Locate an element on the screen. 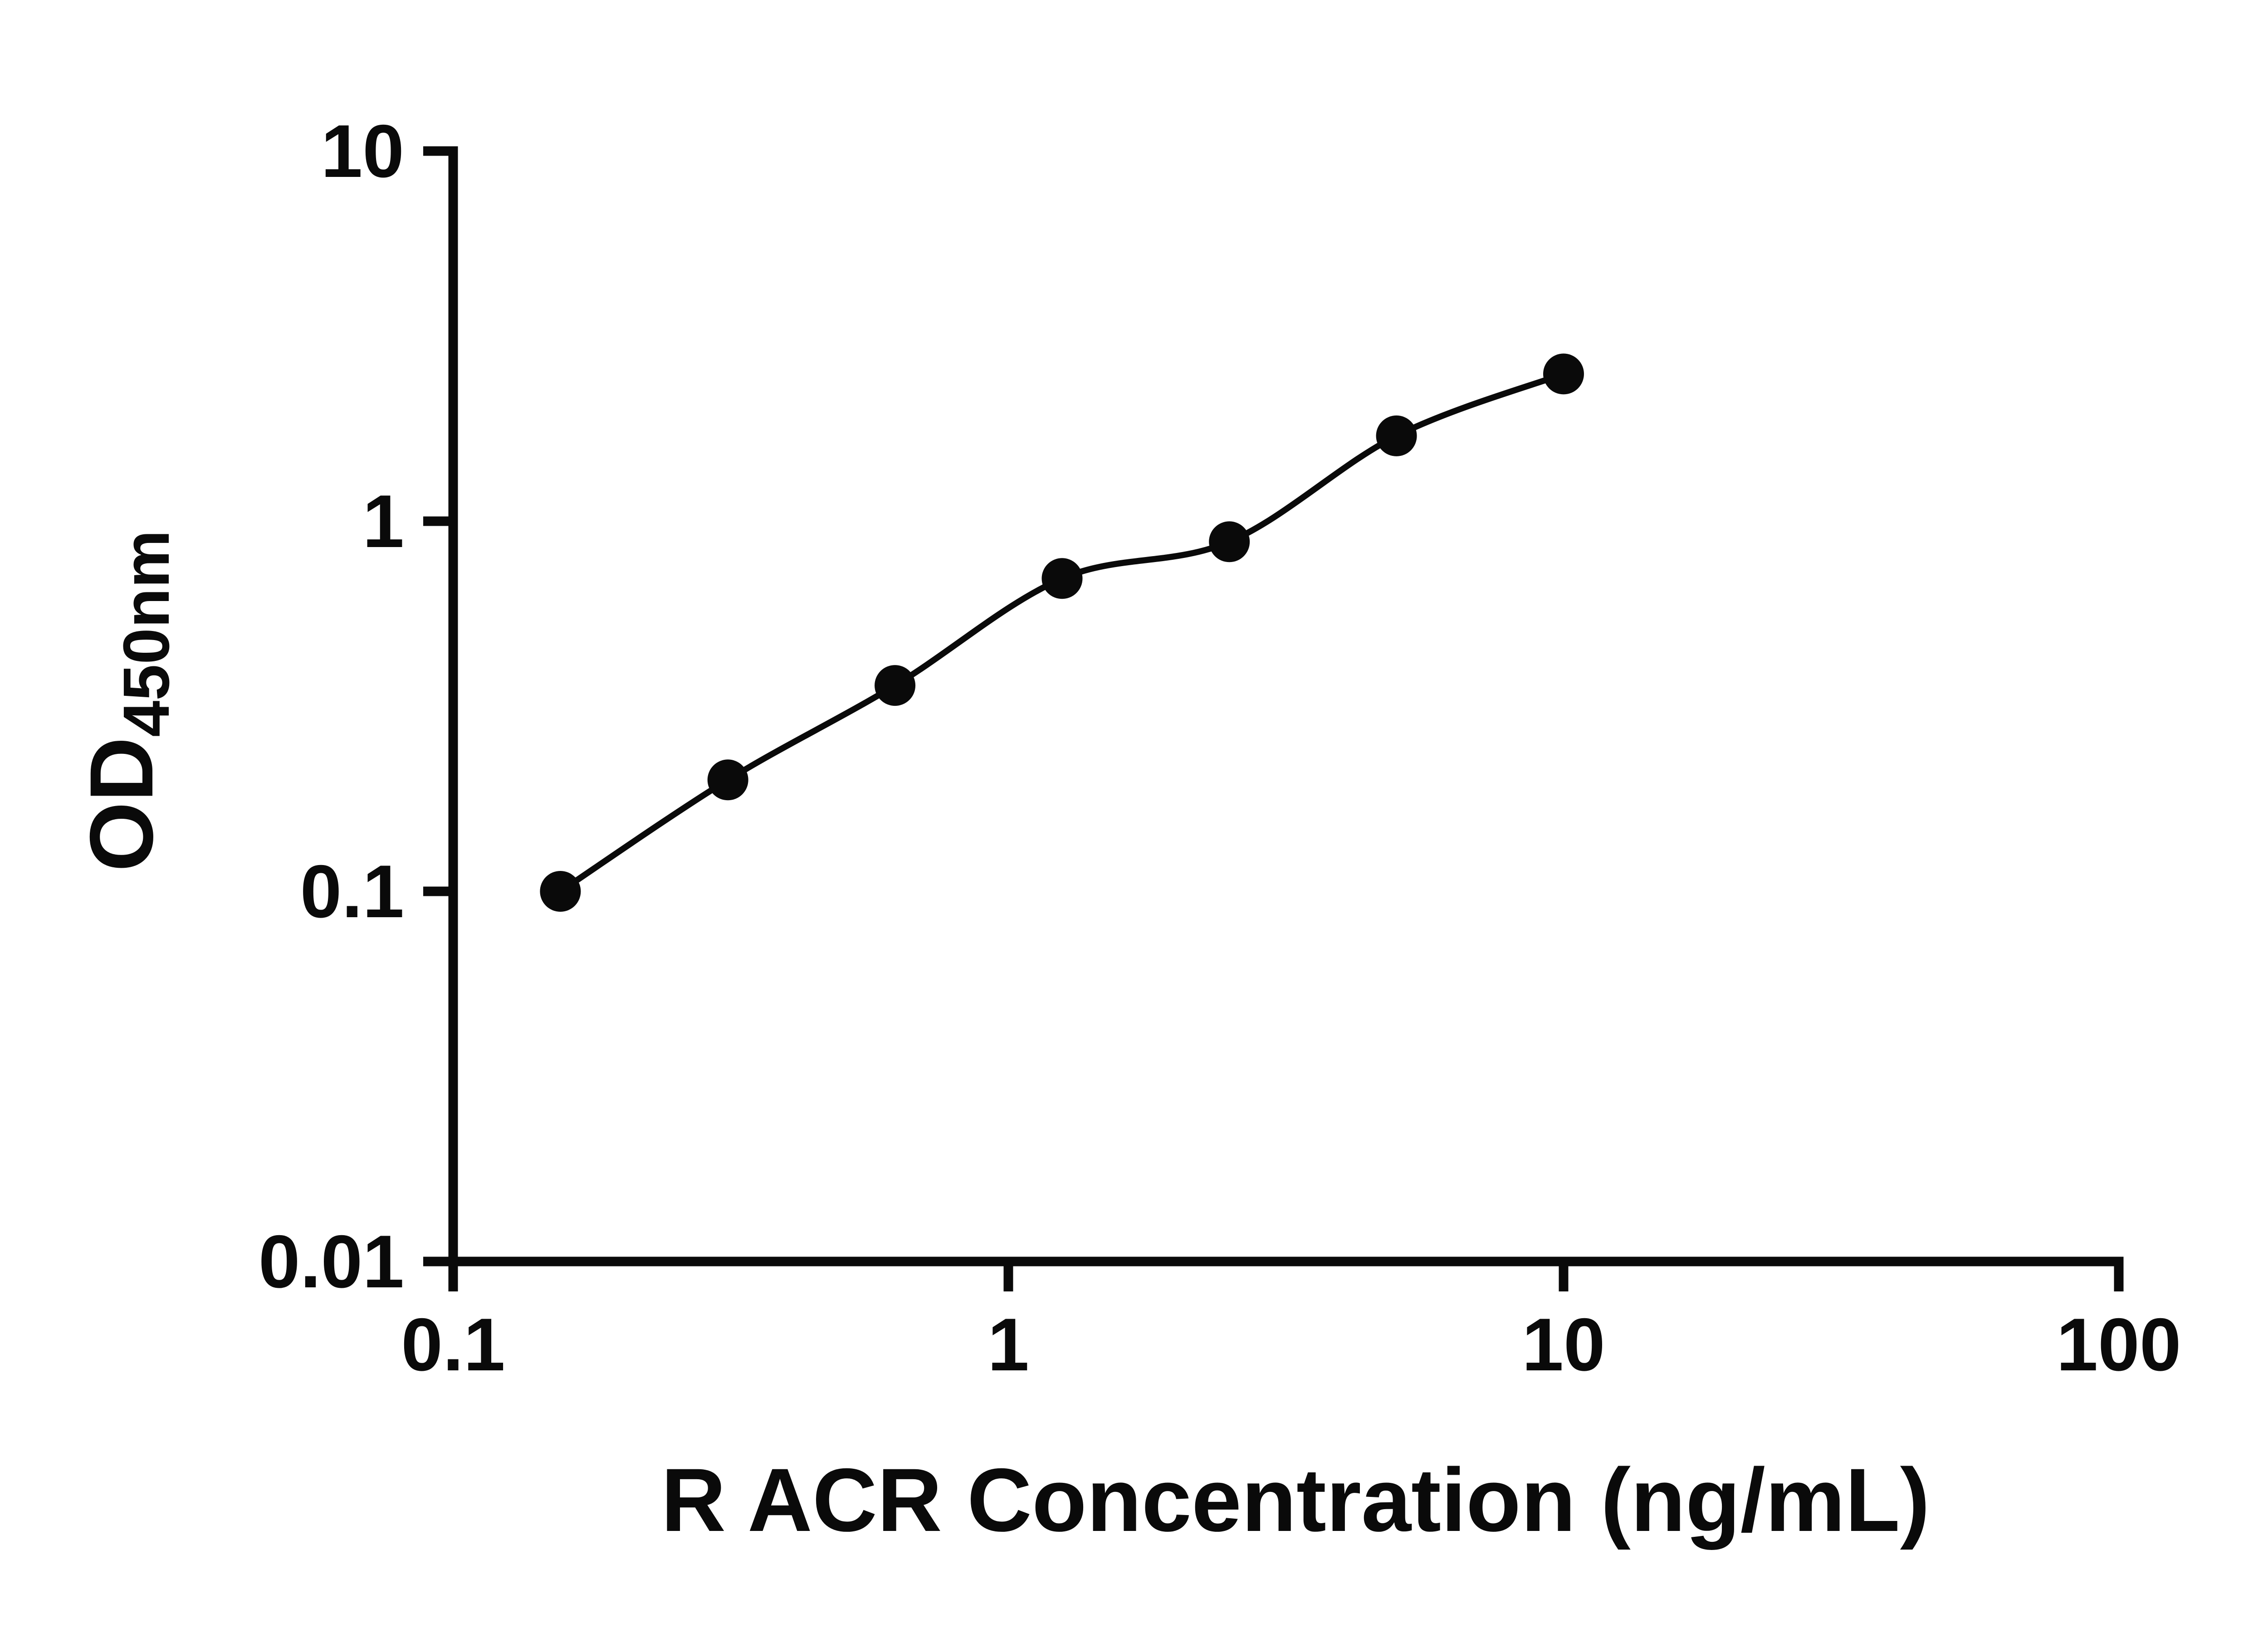 The width and height of the screenshot is (2268, 1633). x-tick-label: 1 is located at coordinates (1008, 1344).